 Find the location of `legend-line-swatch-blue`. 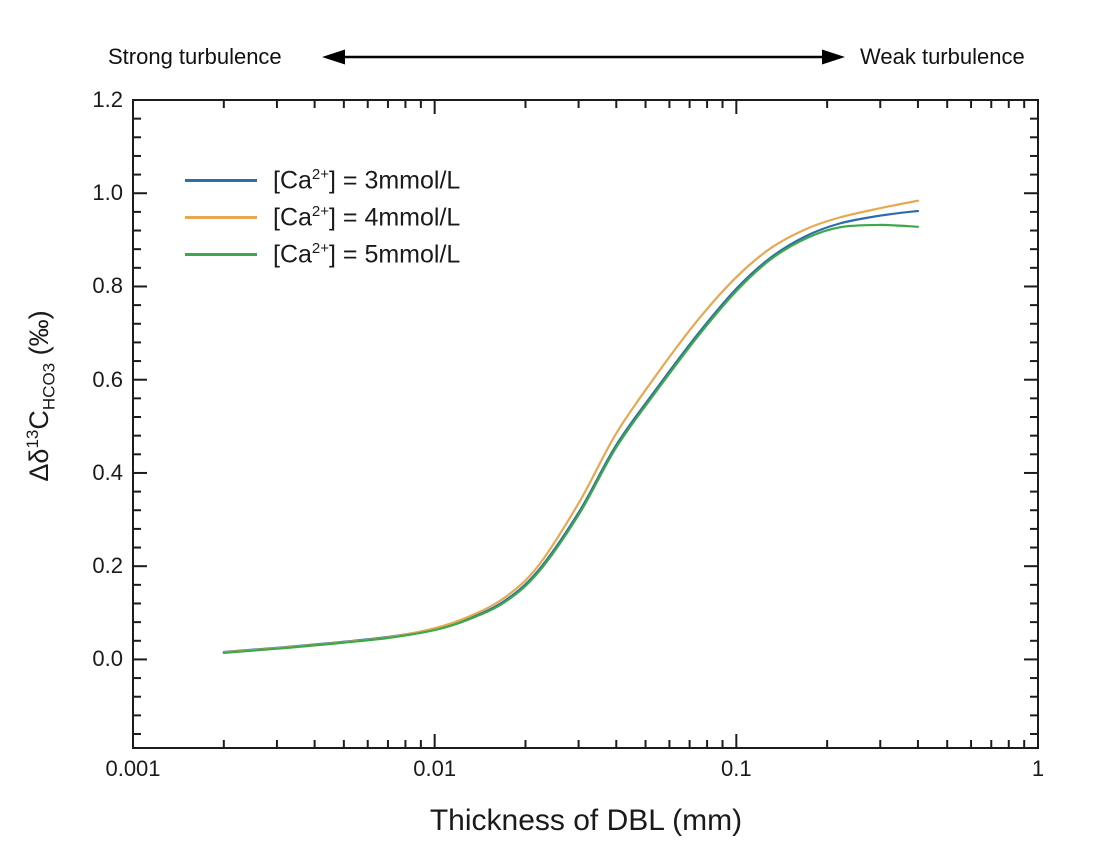

legend-line-swatch-blue is located at coordinates (221, 180).